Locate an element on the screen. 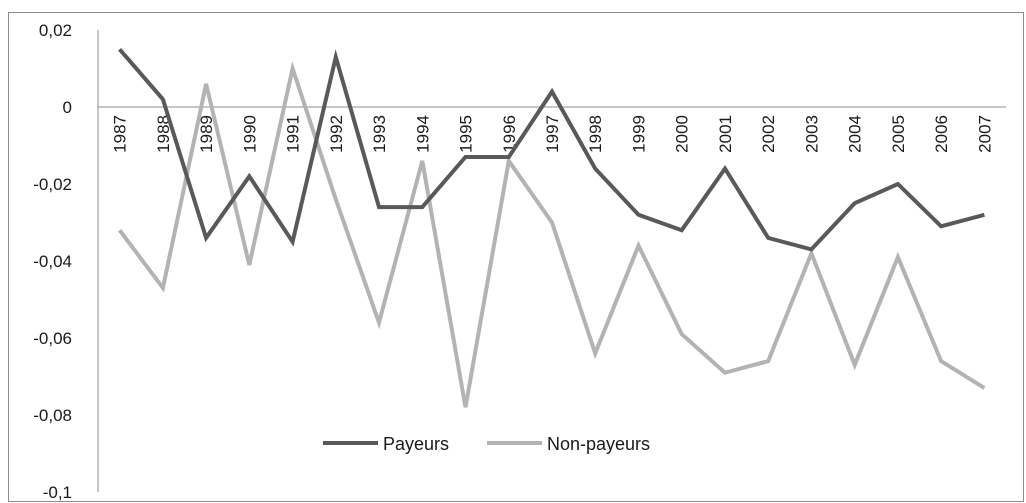 The height and width of the screenshot is (503, 1026). x-tick-label: 2003 is located at coordinates (811, 134).